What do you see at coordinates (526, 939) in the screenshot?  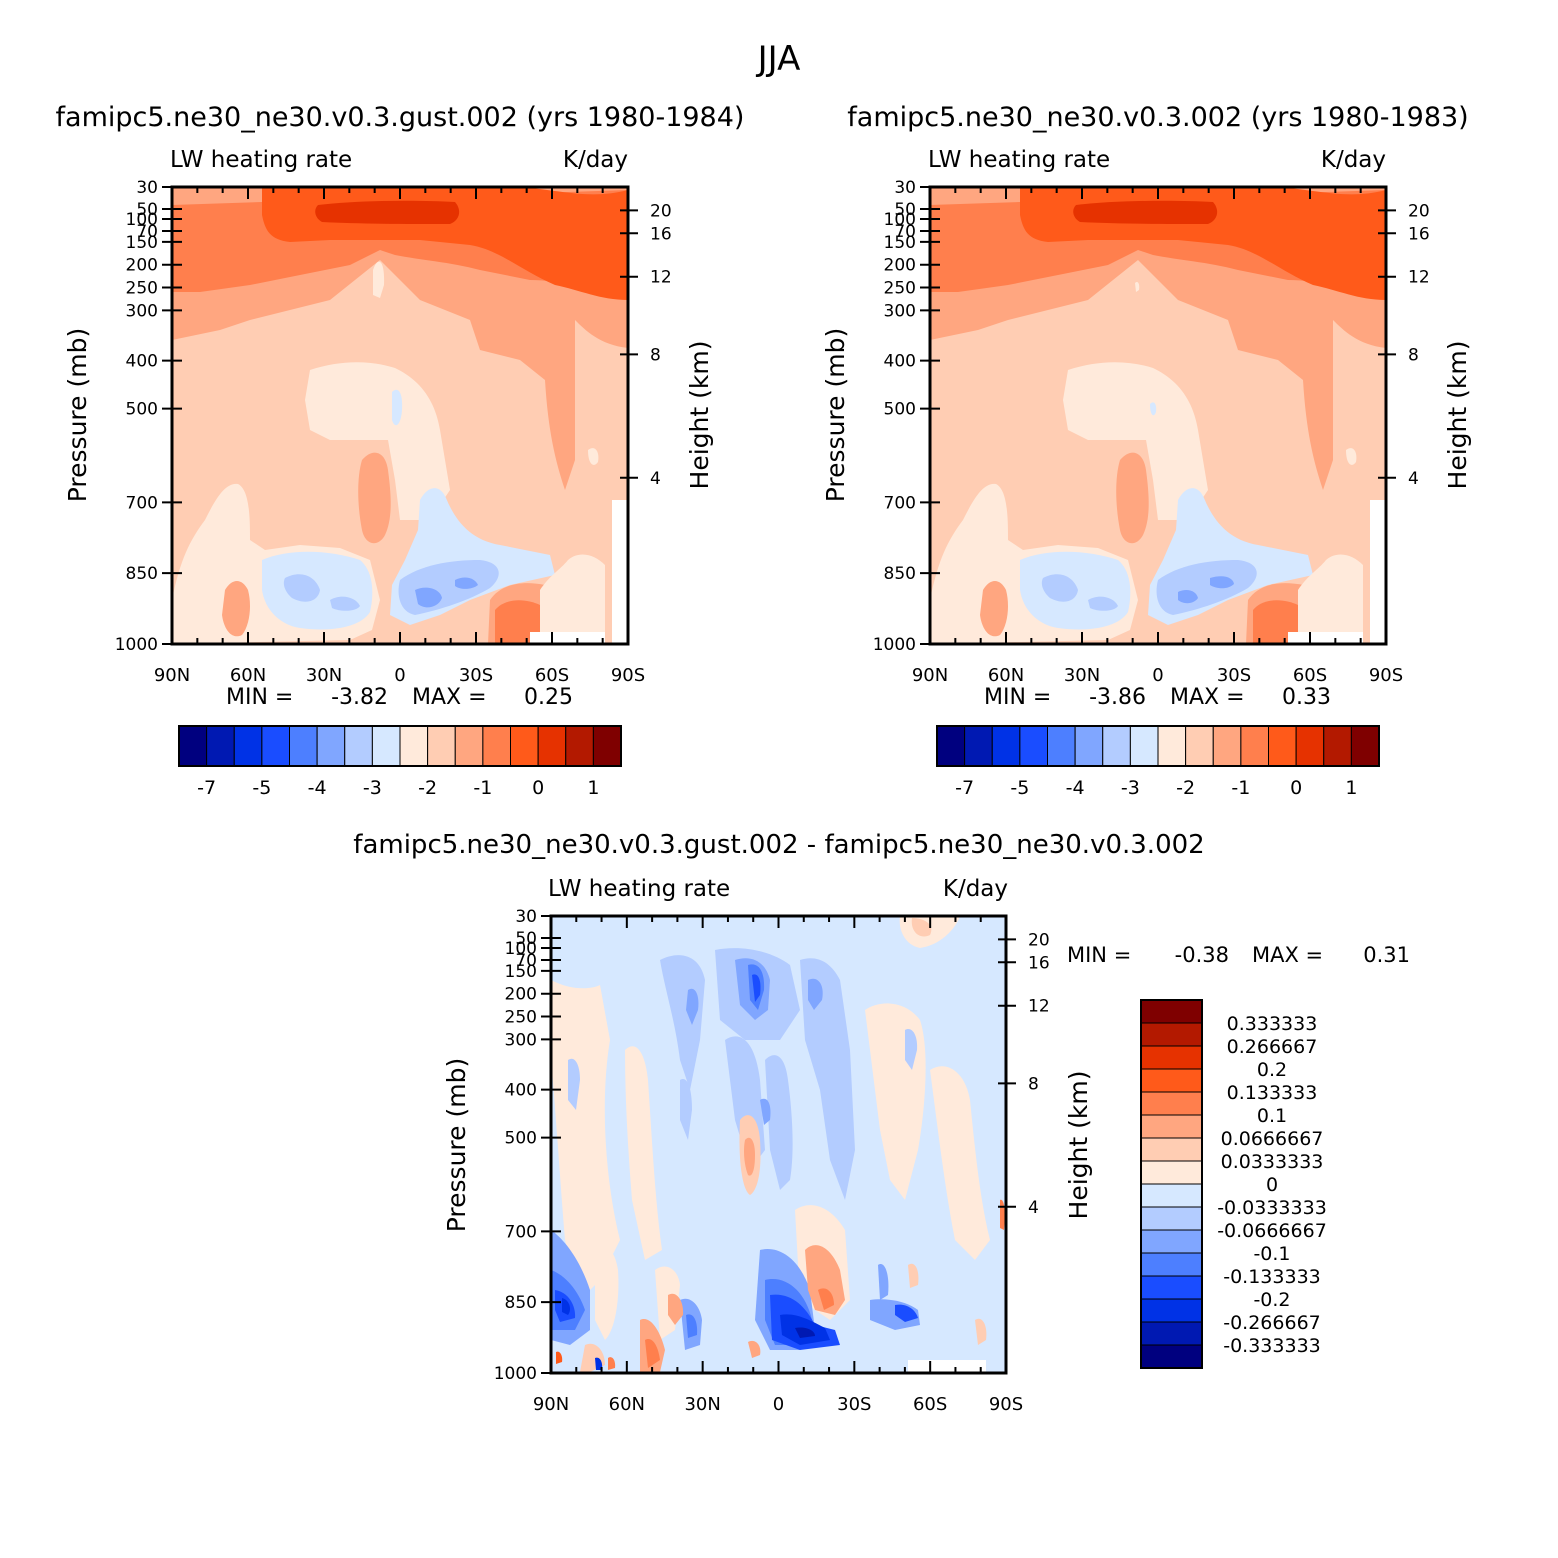 I see `panel-diff-pressure-tick-label: 50` at bounding box center [526, 939].